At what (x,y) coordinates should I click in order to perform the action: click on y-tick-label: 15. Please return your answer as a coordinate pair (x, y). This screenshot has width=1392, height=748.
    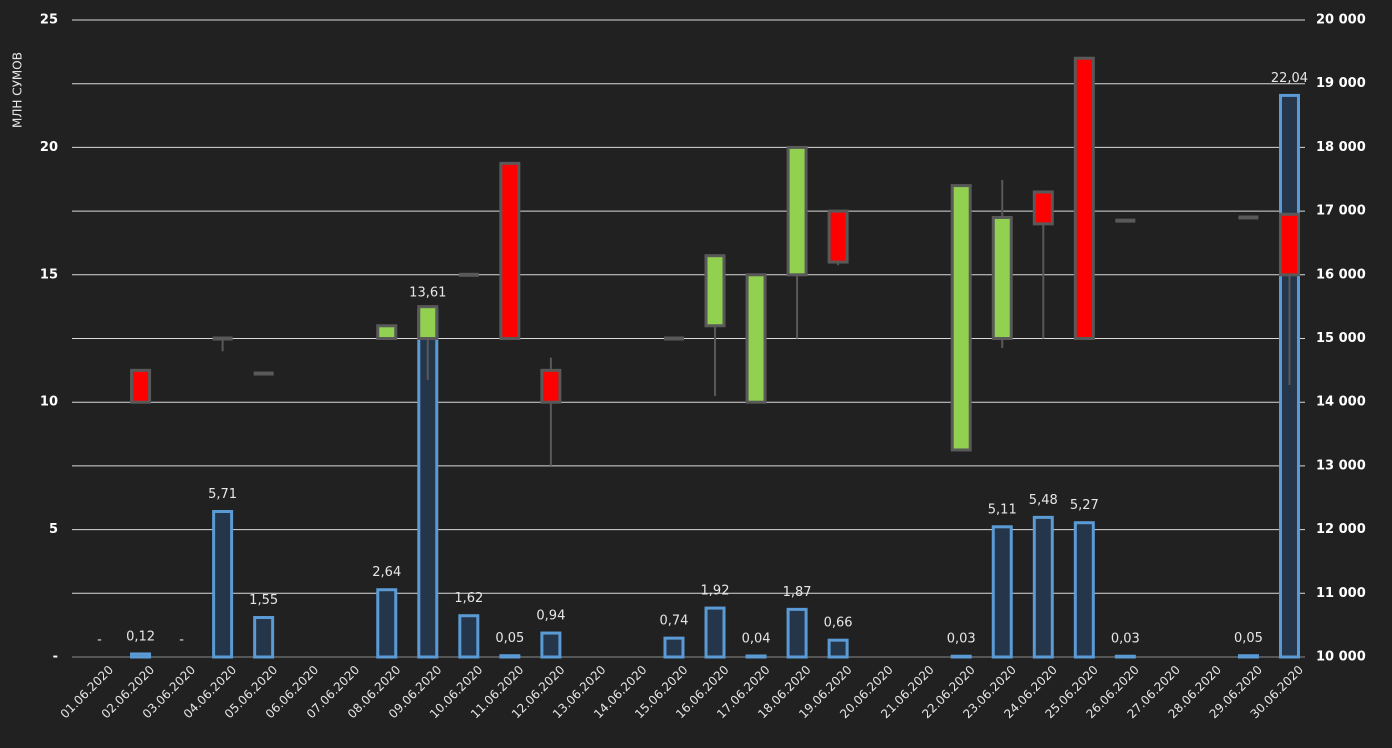
    Looking at the image, I should click on (49, 274).